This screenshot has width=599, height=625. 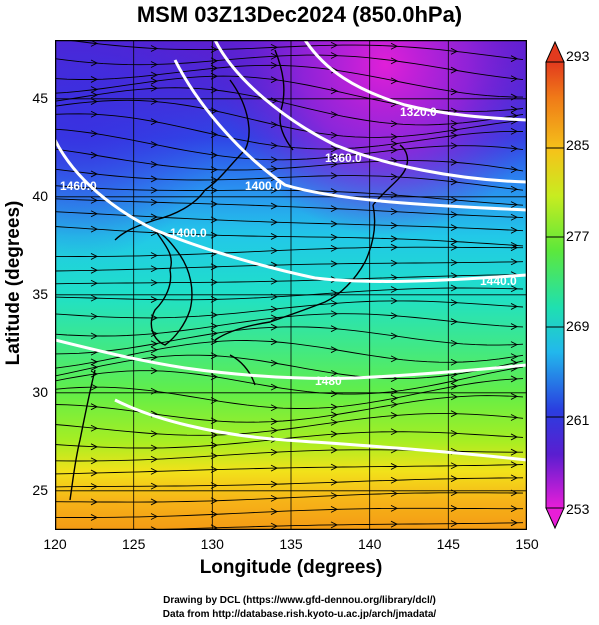 What do you see at coordinates (343, 158) in the screenshot?
I see `contour-label: 1360.0` at bounding box center [343, 158].